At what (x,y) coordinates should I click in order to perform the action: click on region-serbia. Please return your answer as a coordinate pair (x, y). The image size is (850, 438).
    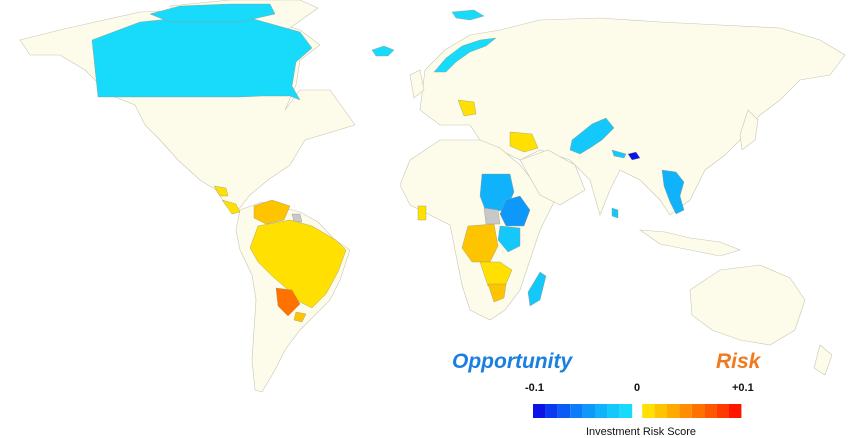
    Looking at the image, I should click on (467, 108).